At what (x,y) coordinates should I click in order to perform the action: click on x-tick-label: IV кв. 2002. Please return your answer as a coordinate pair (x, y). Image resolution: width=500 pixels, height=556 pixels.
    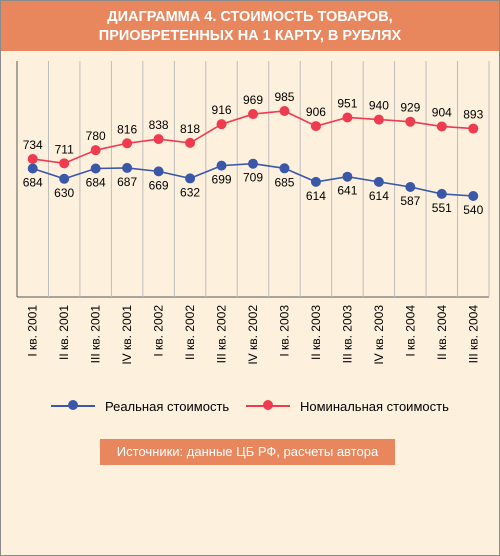
    Looking at the image, I should click on (253, 335).